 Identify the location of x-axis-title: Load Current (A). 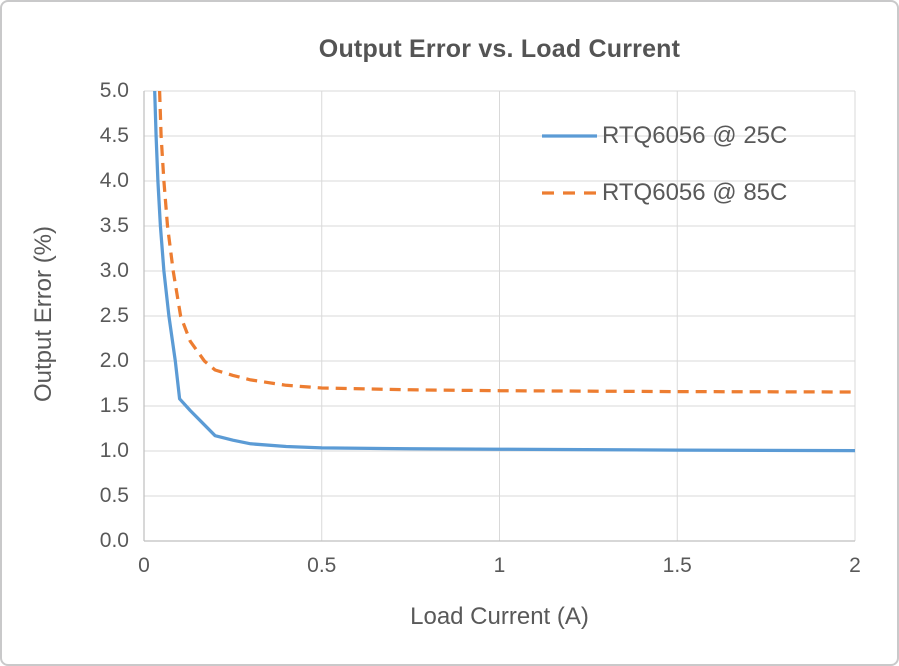
(499, 616).